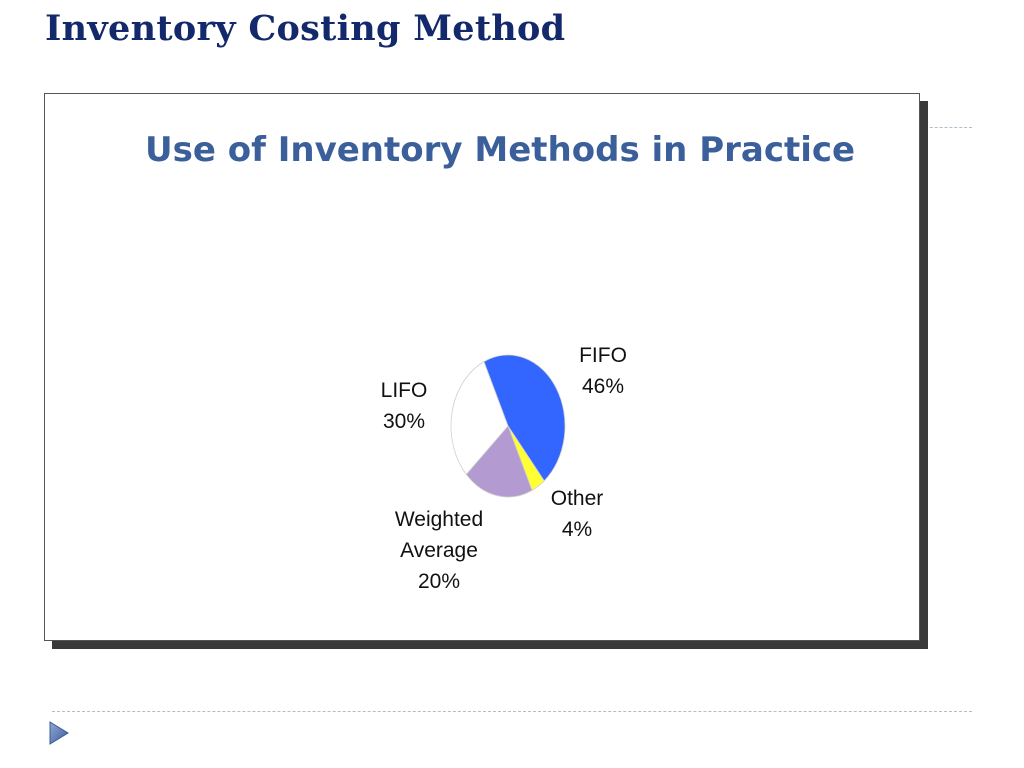  I want to click on slice-label-line: Other, so click(577, 498).